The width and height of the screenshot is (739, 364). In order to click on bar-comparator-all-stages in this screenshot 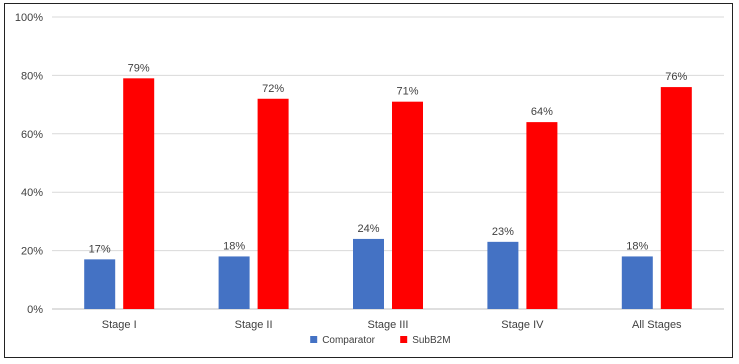, I will do `click(637, 282)`.